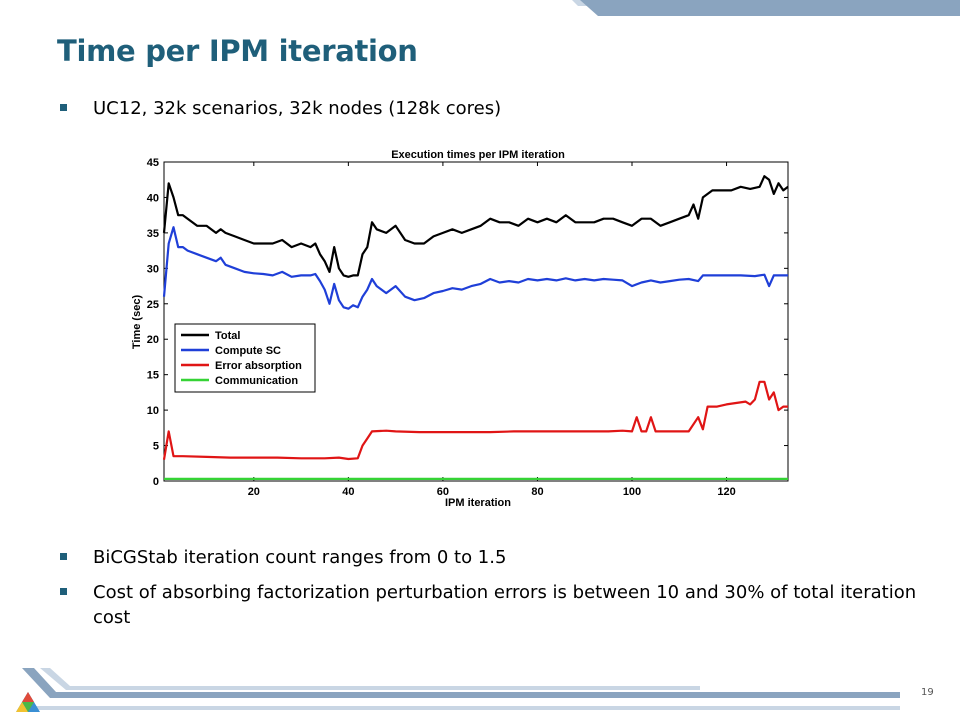  I want to click on legend-label: Total, so click(227, 336).